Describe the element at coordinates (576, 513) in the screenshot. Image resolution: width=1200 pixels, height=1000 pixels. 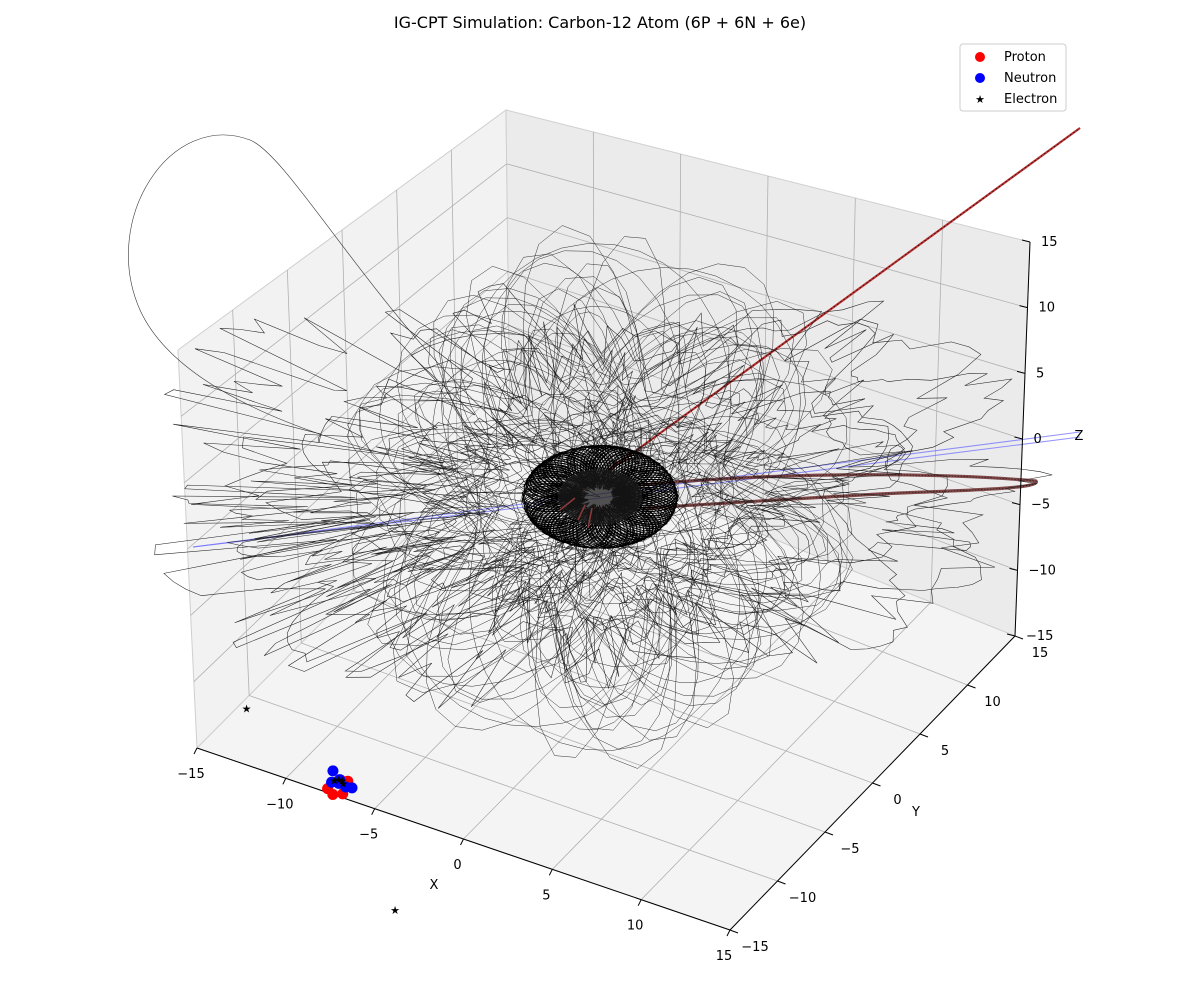
I see `proton-trajectory` at that location.